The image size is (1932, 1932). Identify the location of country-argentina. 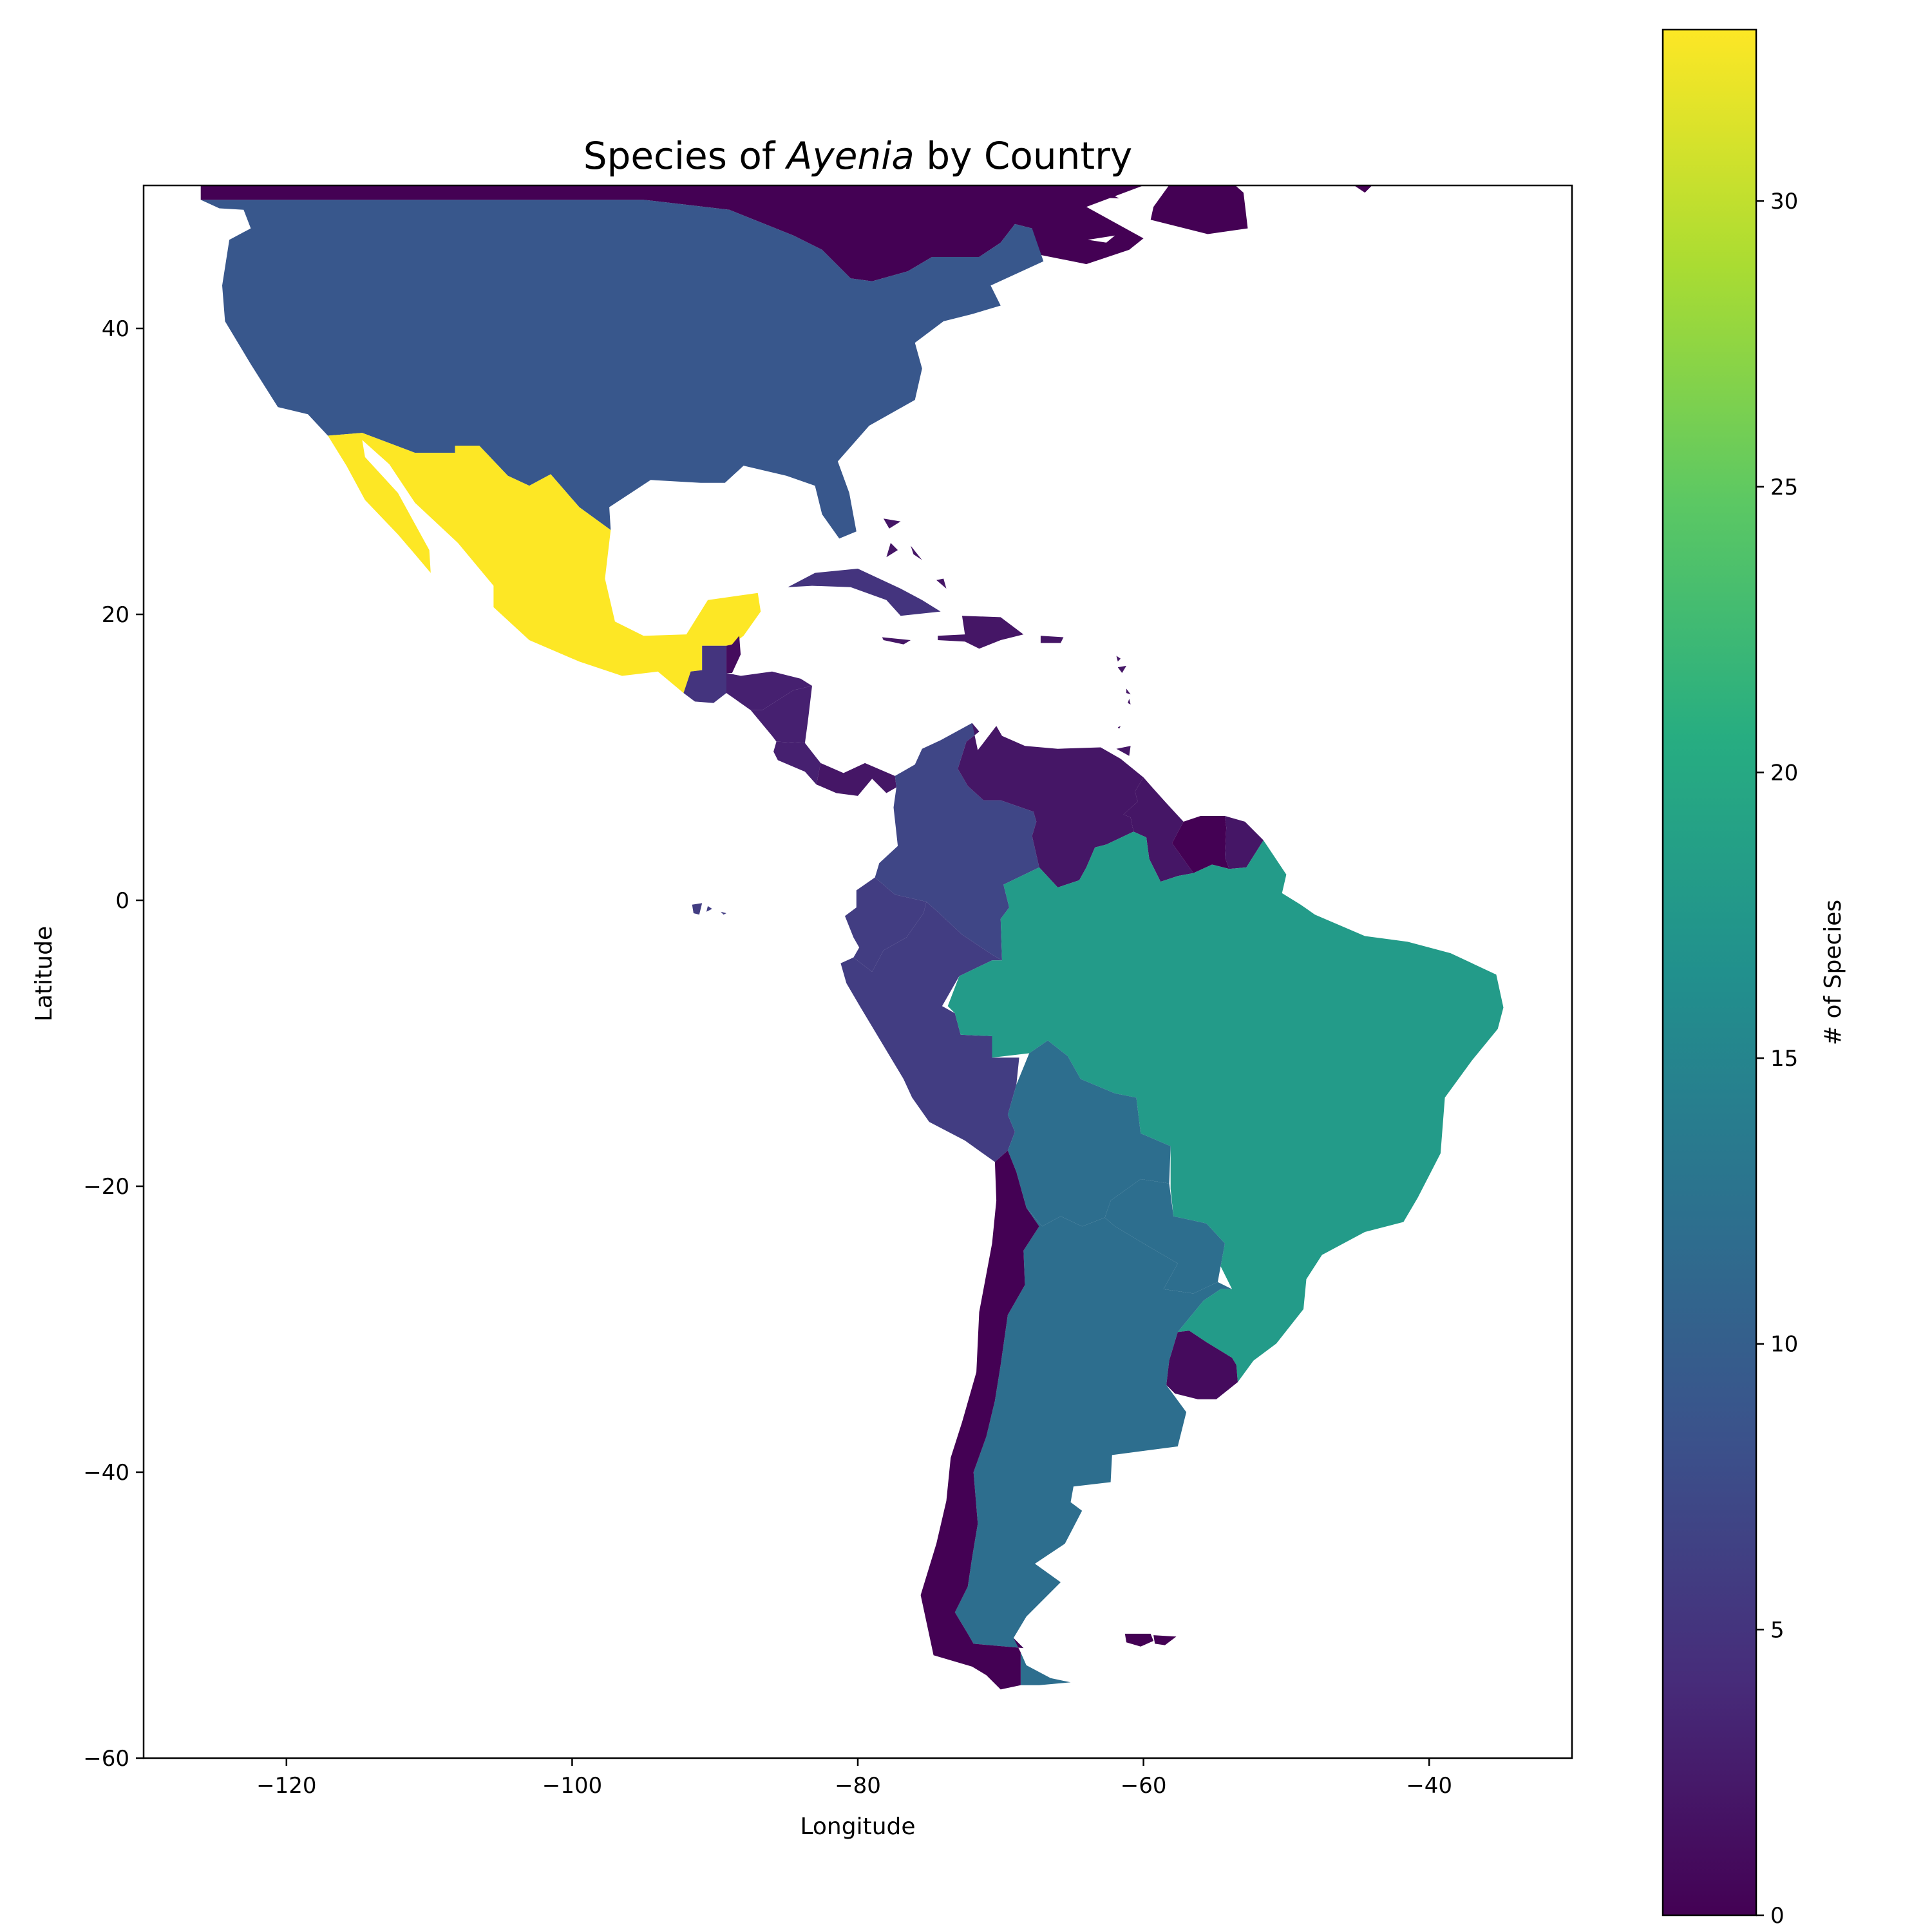
(1093, 1446).